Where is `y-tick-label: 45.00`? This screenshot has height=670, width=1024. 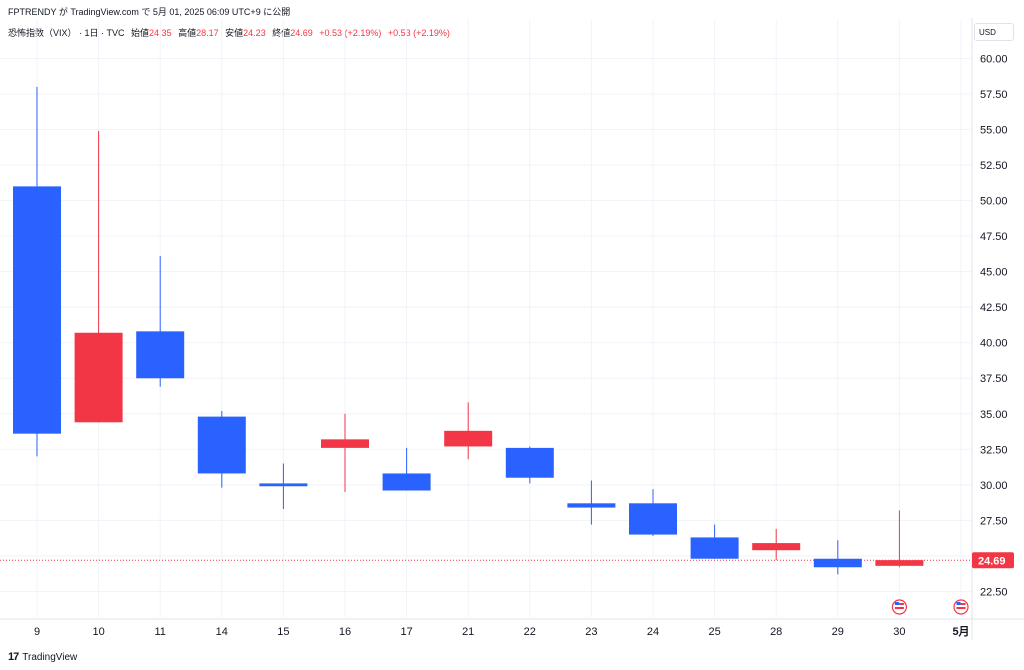 y-tick-label: 45.00 is located at coordinates (994, 273).